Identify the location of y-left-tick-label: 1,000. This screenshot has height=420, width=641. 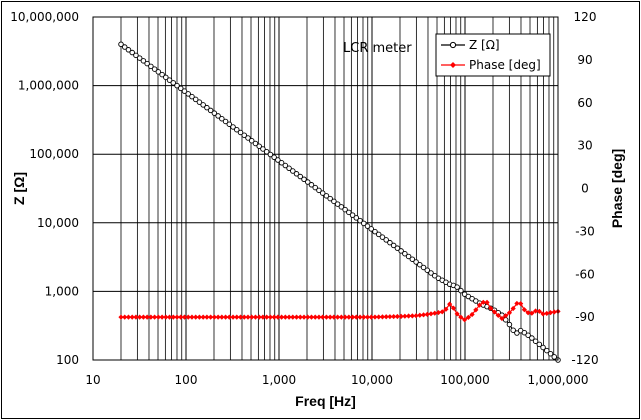
(62, 291).